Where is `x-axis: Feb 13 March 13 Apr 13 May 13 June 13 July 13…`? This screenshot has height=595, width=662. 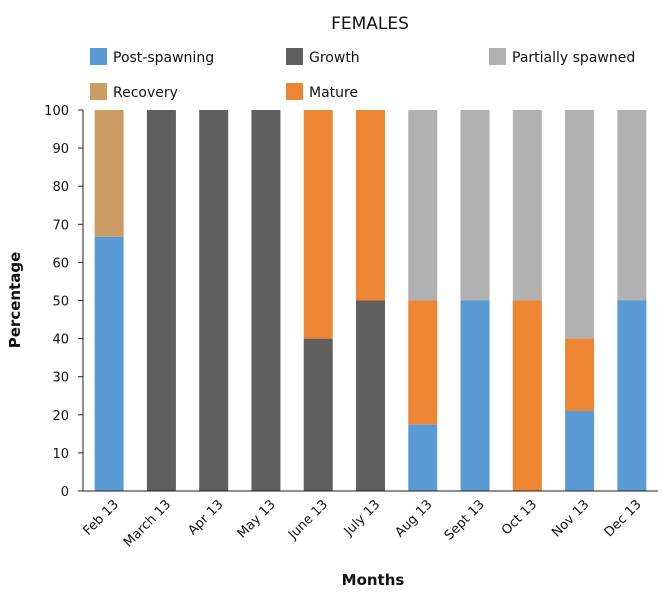 x-axis: Feb 13 March 13 Apr 13 May 13 June 13 July 13… is located at coordinates (369, 520).